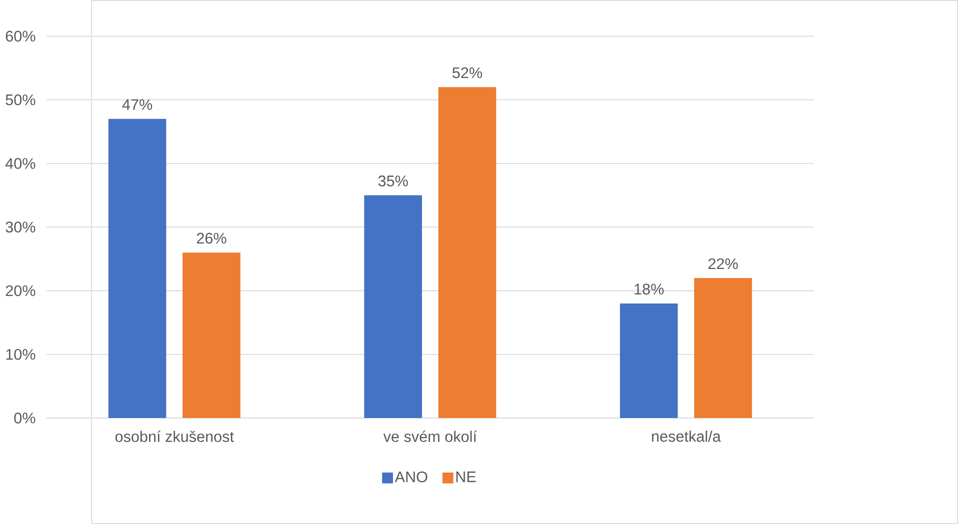 Image resolution: width=958 pixels, height=524 pixels. What do you see at coordinates (467, 72) in the screenshot?
I see `data-label: 52%` at bounding box center [467, 72].